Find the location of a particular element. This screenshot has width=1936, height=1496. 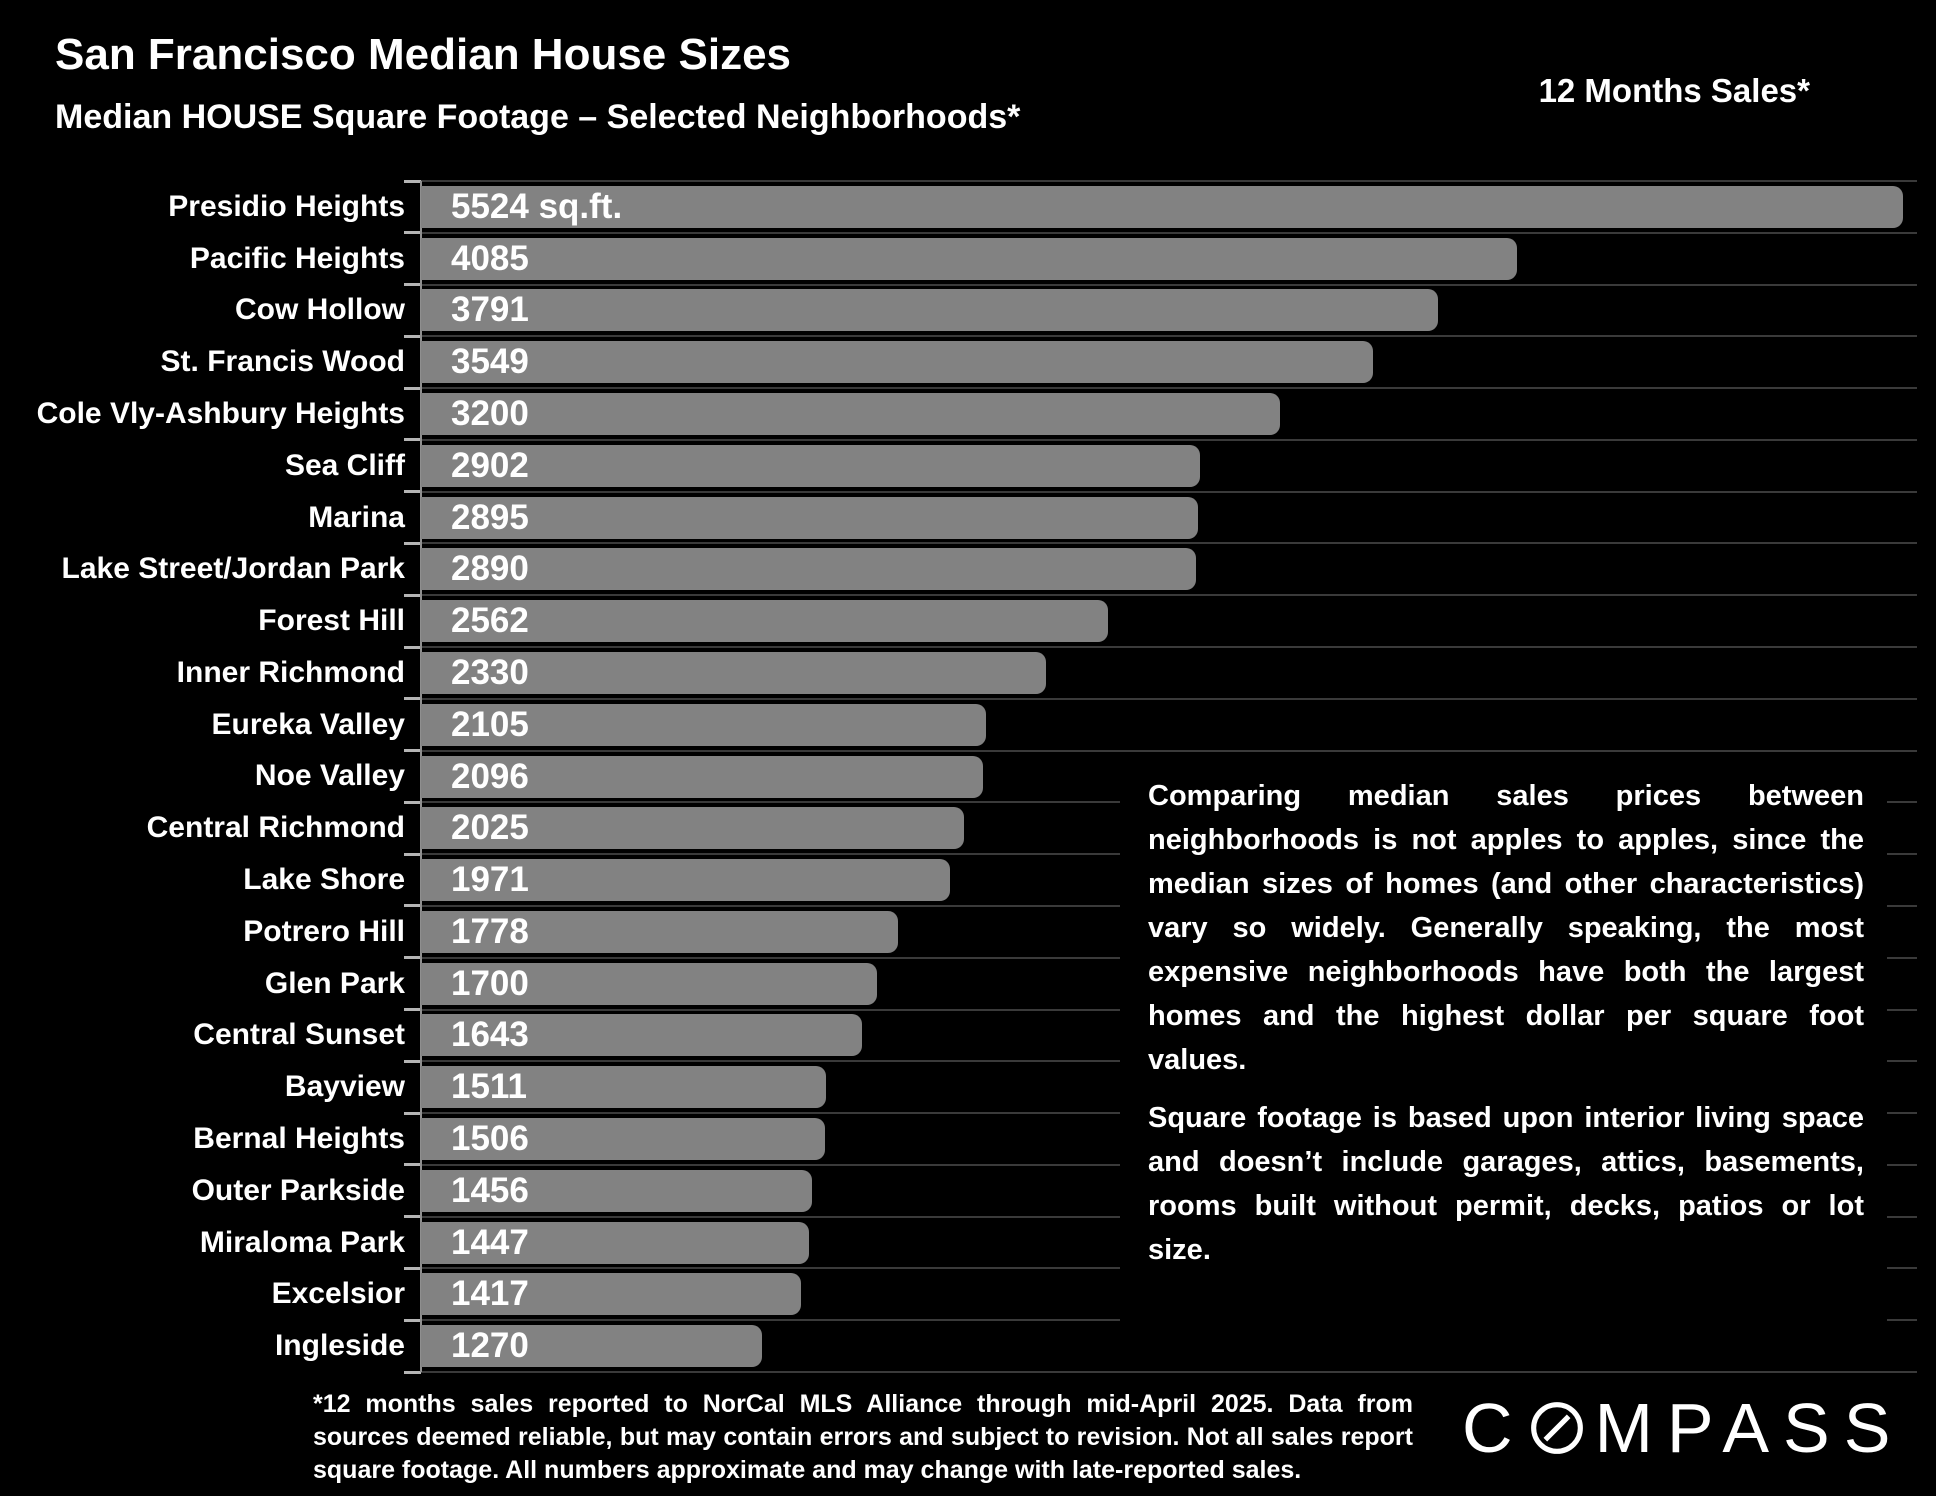

bar-row-label: Central Richmond is located at coordinates (275, 828).